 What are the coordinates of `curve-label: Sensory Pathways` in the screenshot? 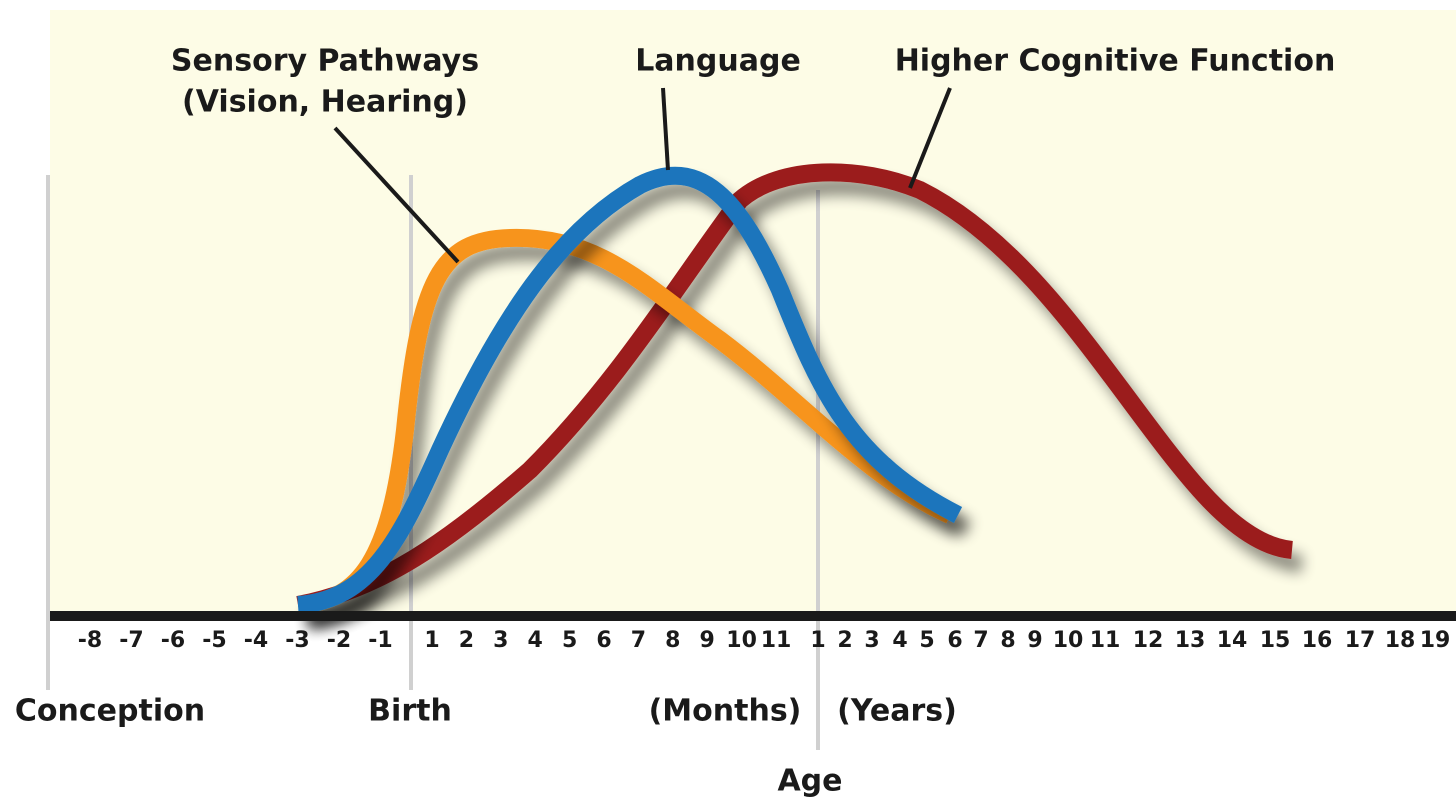 It's located at (325, 61).